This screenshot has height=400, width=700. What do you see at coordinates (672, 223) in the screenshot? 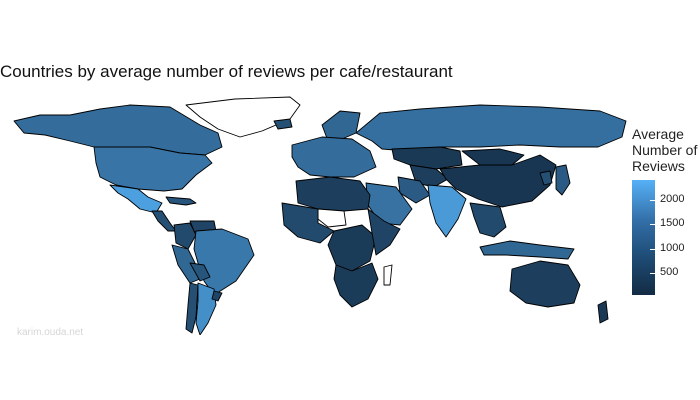
I see `legend-tick-label: 1500` at bounding box center [672, 223].